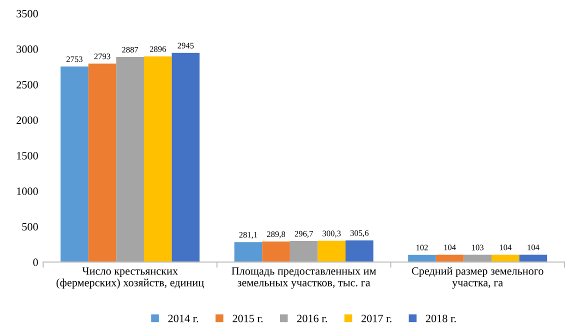 The image size is (576, 336). What do you see at coordinates (276, 234) in the screenshot?
I see `data-label: 289,8` at bounding box center [276, 234].